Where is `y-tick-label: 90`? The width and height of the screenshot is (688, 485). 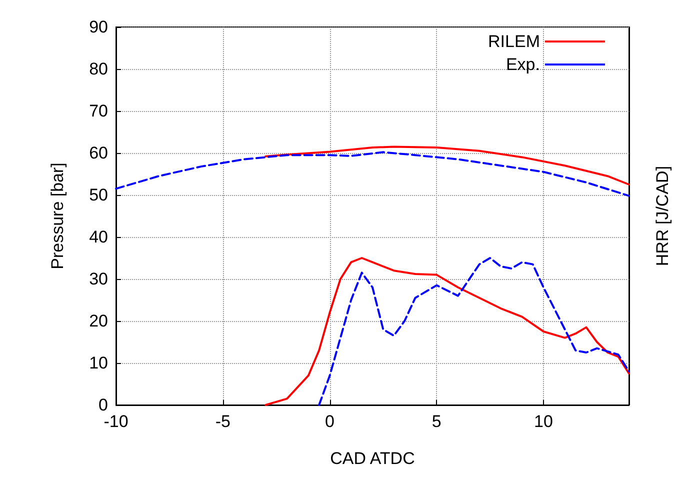
y-tick-label: 90 is located at coordinates (98, 27).